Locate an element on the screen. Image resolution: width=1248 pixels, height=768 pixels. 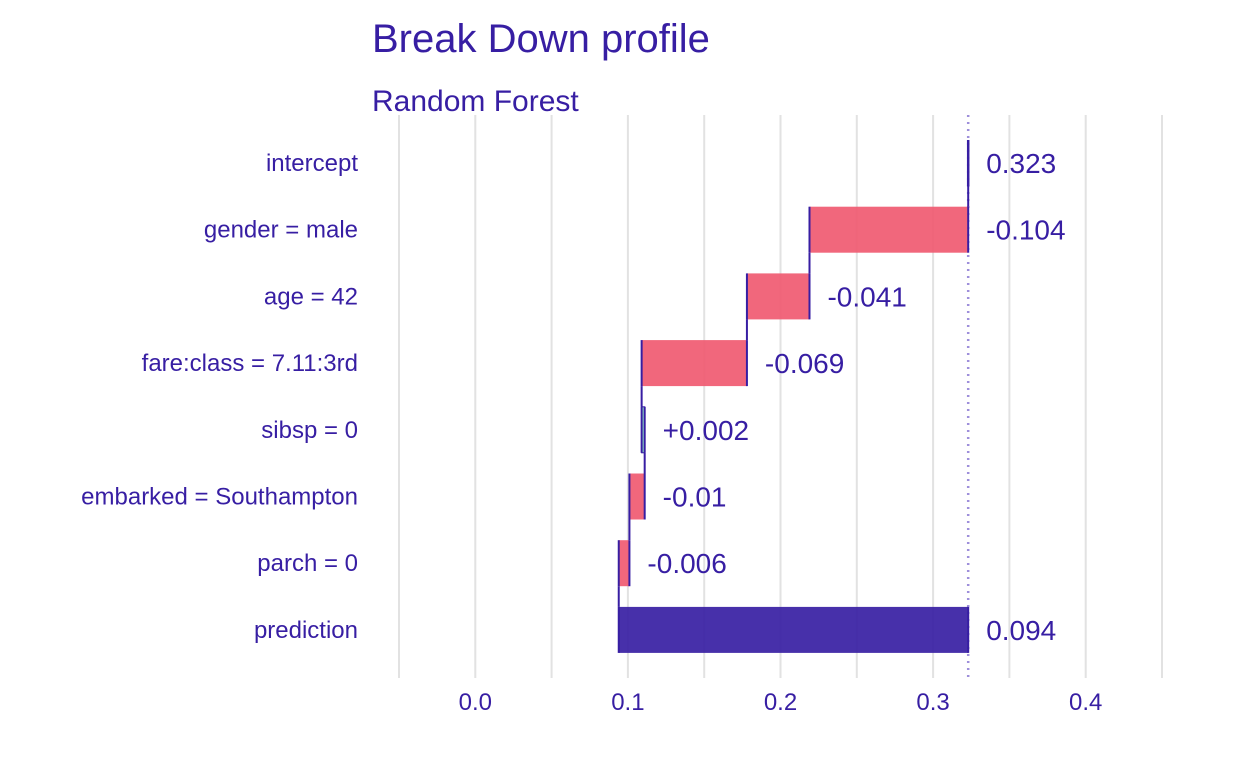
row-label: age = 42 is located at coordinates (311, 296).